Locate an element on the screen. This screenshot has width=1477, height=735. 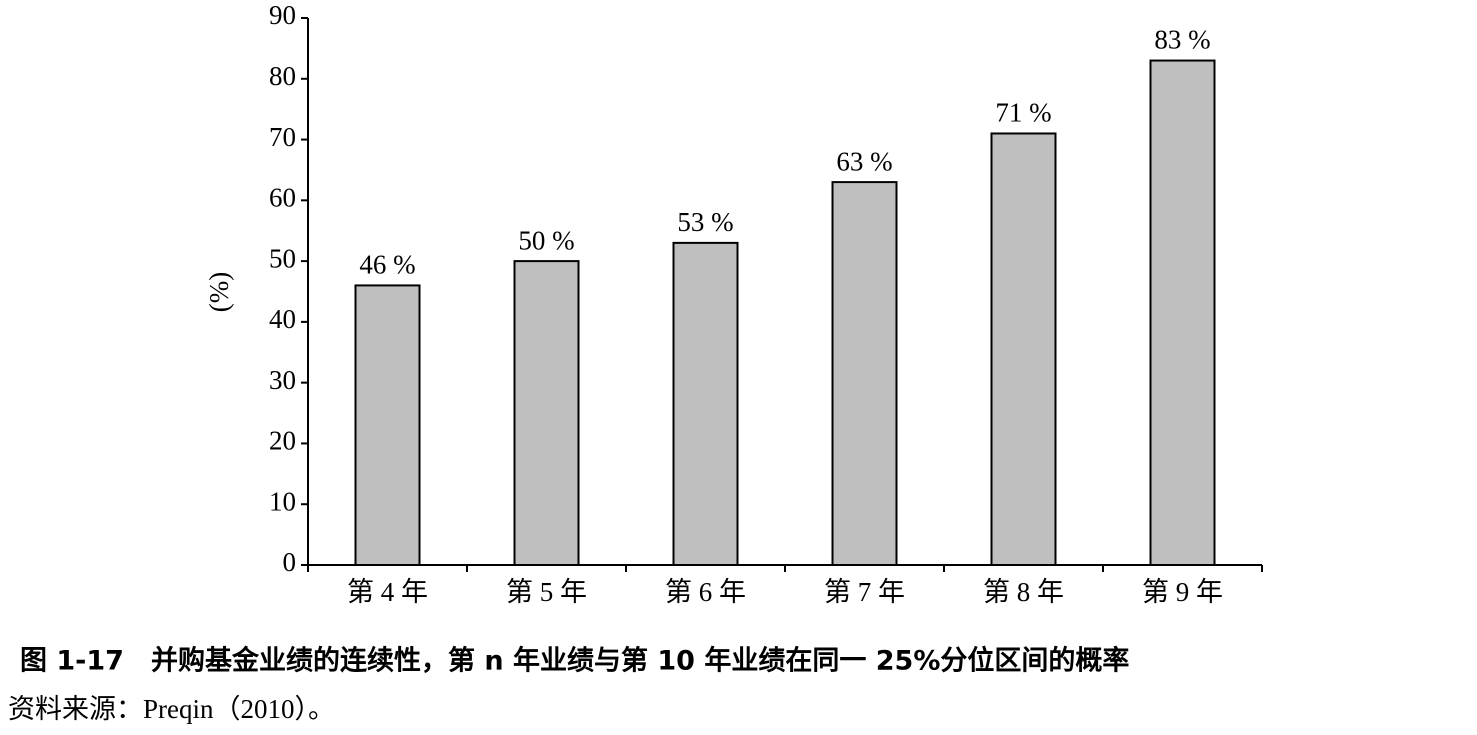
y-tick-label: 60 is located at coordinates (282, 198).